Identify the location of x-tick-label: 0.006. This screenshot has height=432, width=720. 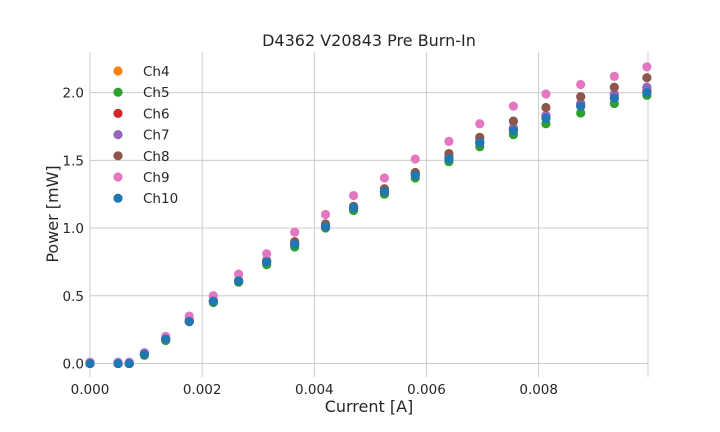
(426, 390).